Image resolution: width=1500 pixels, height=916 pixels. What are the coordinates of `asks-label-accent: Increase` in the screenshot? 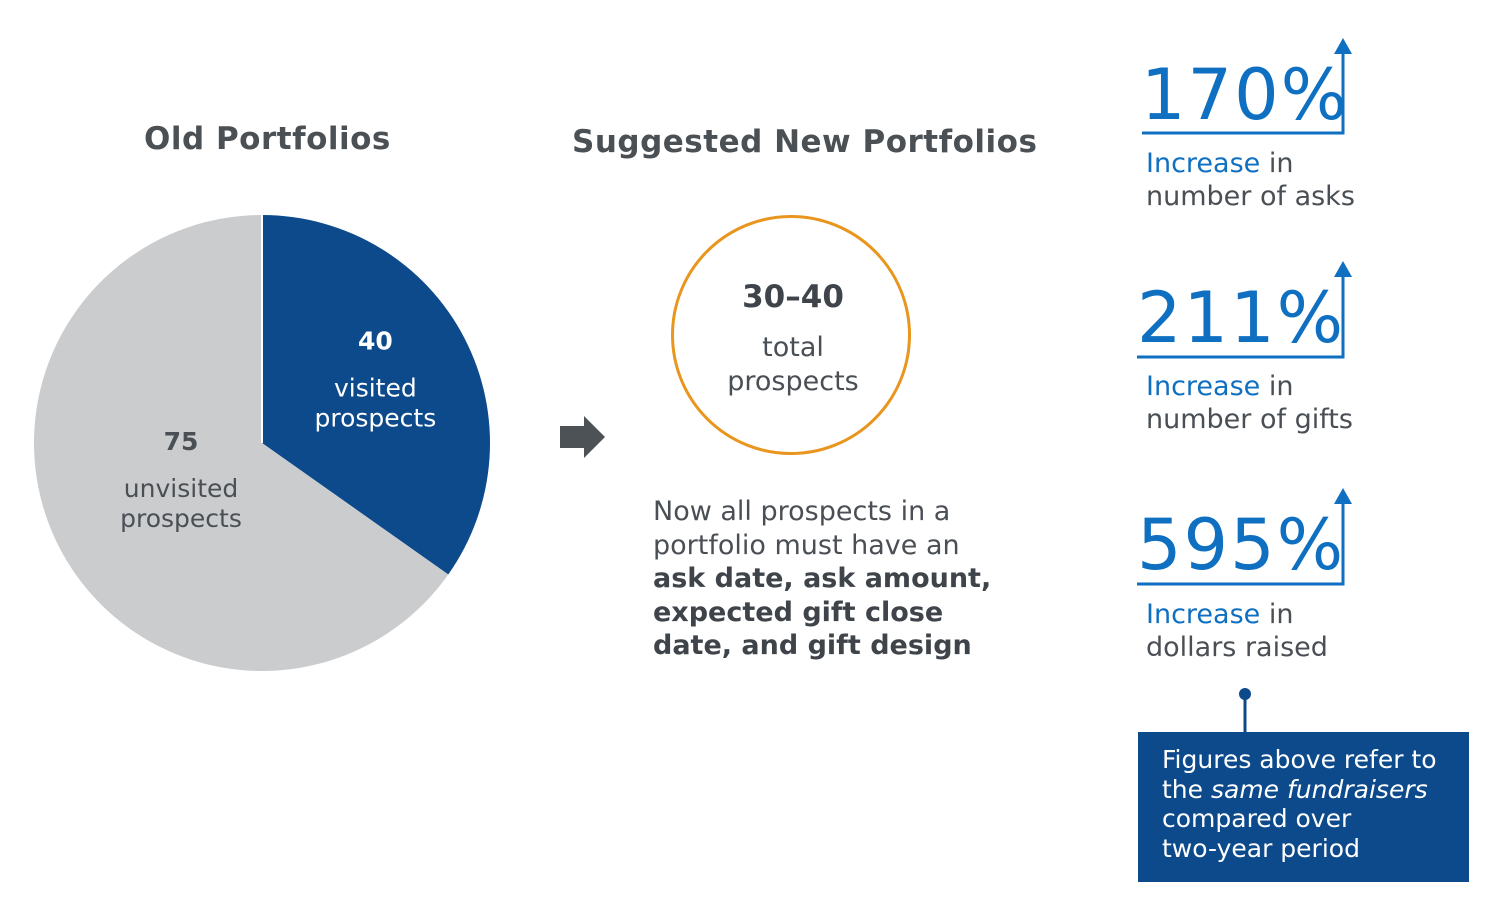 It's located at (1203, 163).